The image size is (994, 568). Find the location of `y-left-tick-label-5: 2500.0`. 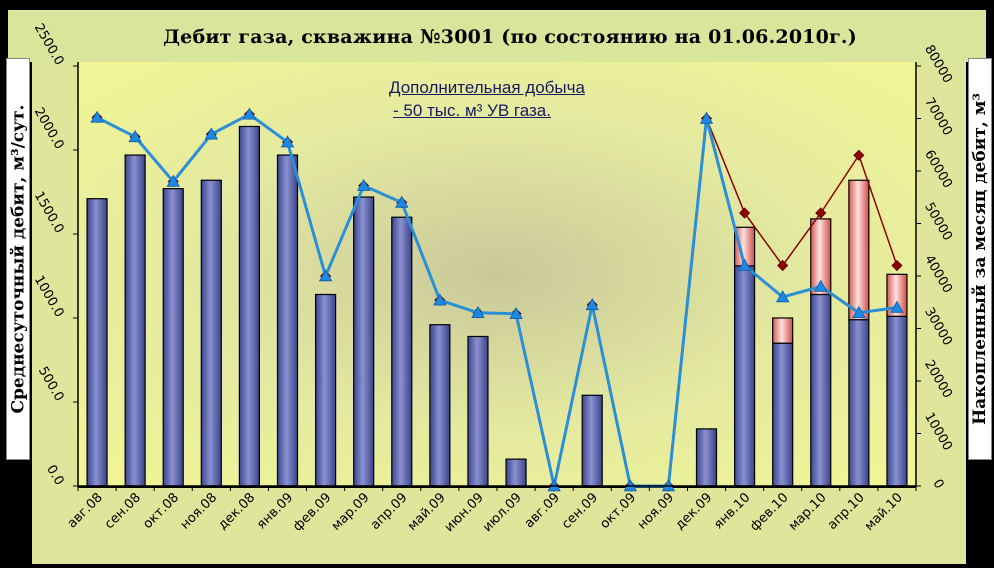

y-left-tick-label-5: 2500.0 is located at coordinates (49, 44).